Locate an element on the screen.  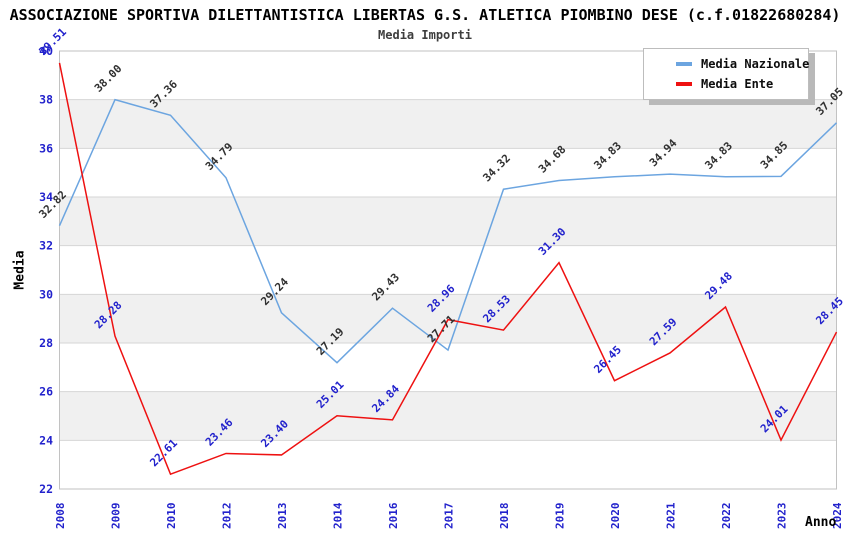
x-tick-label: 2024 is located at coordinates (837, 515).